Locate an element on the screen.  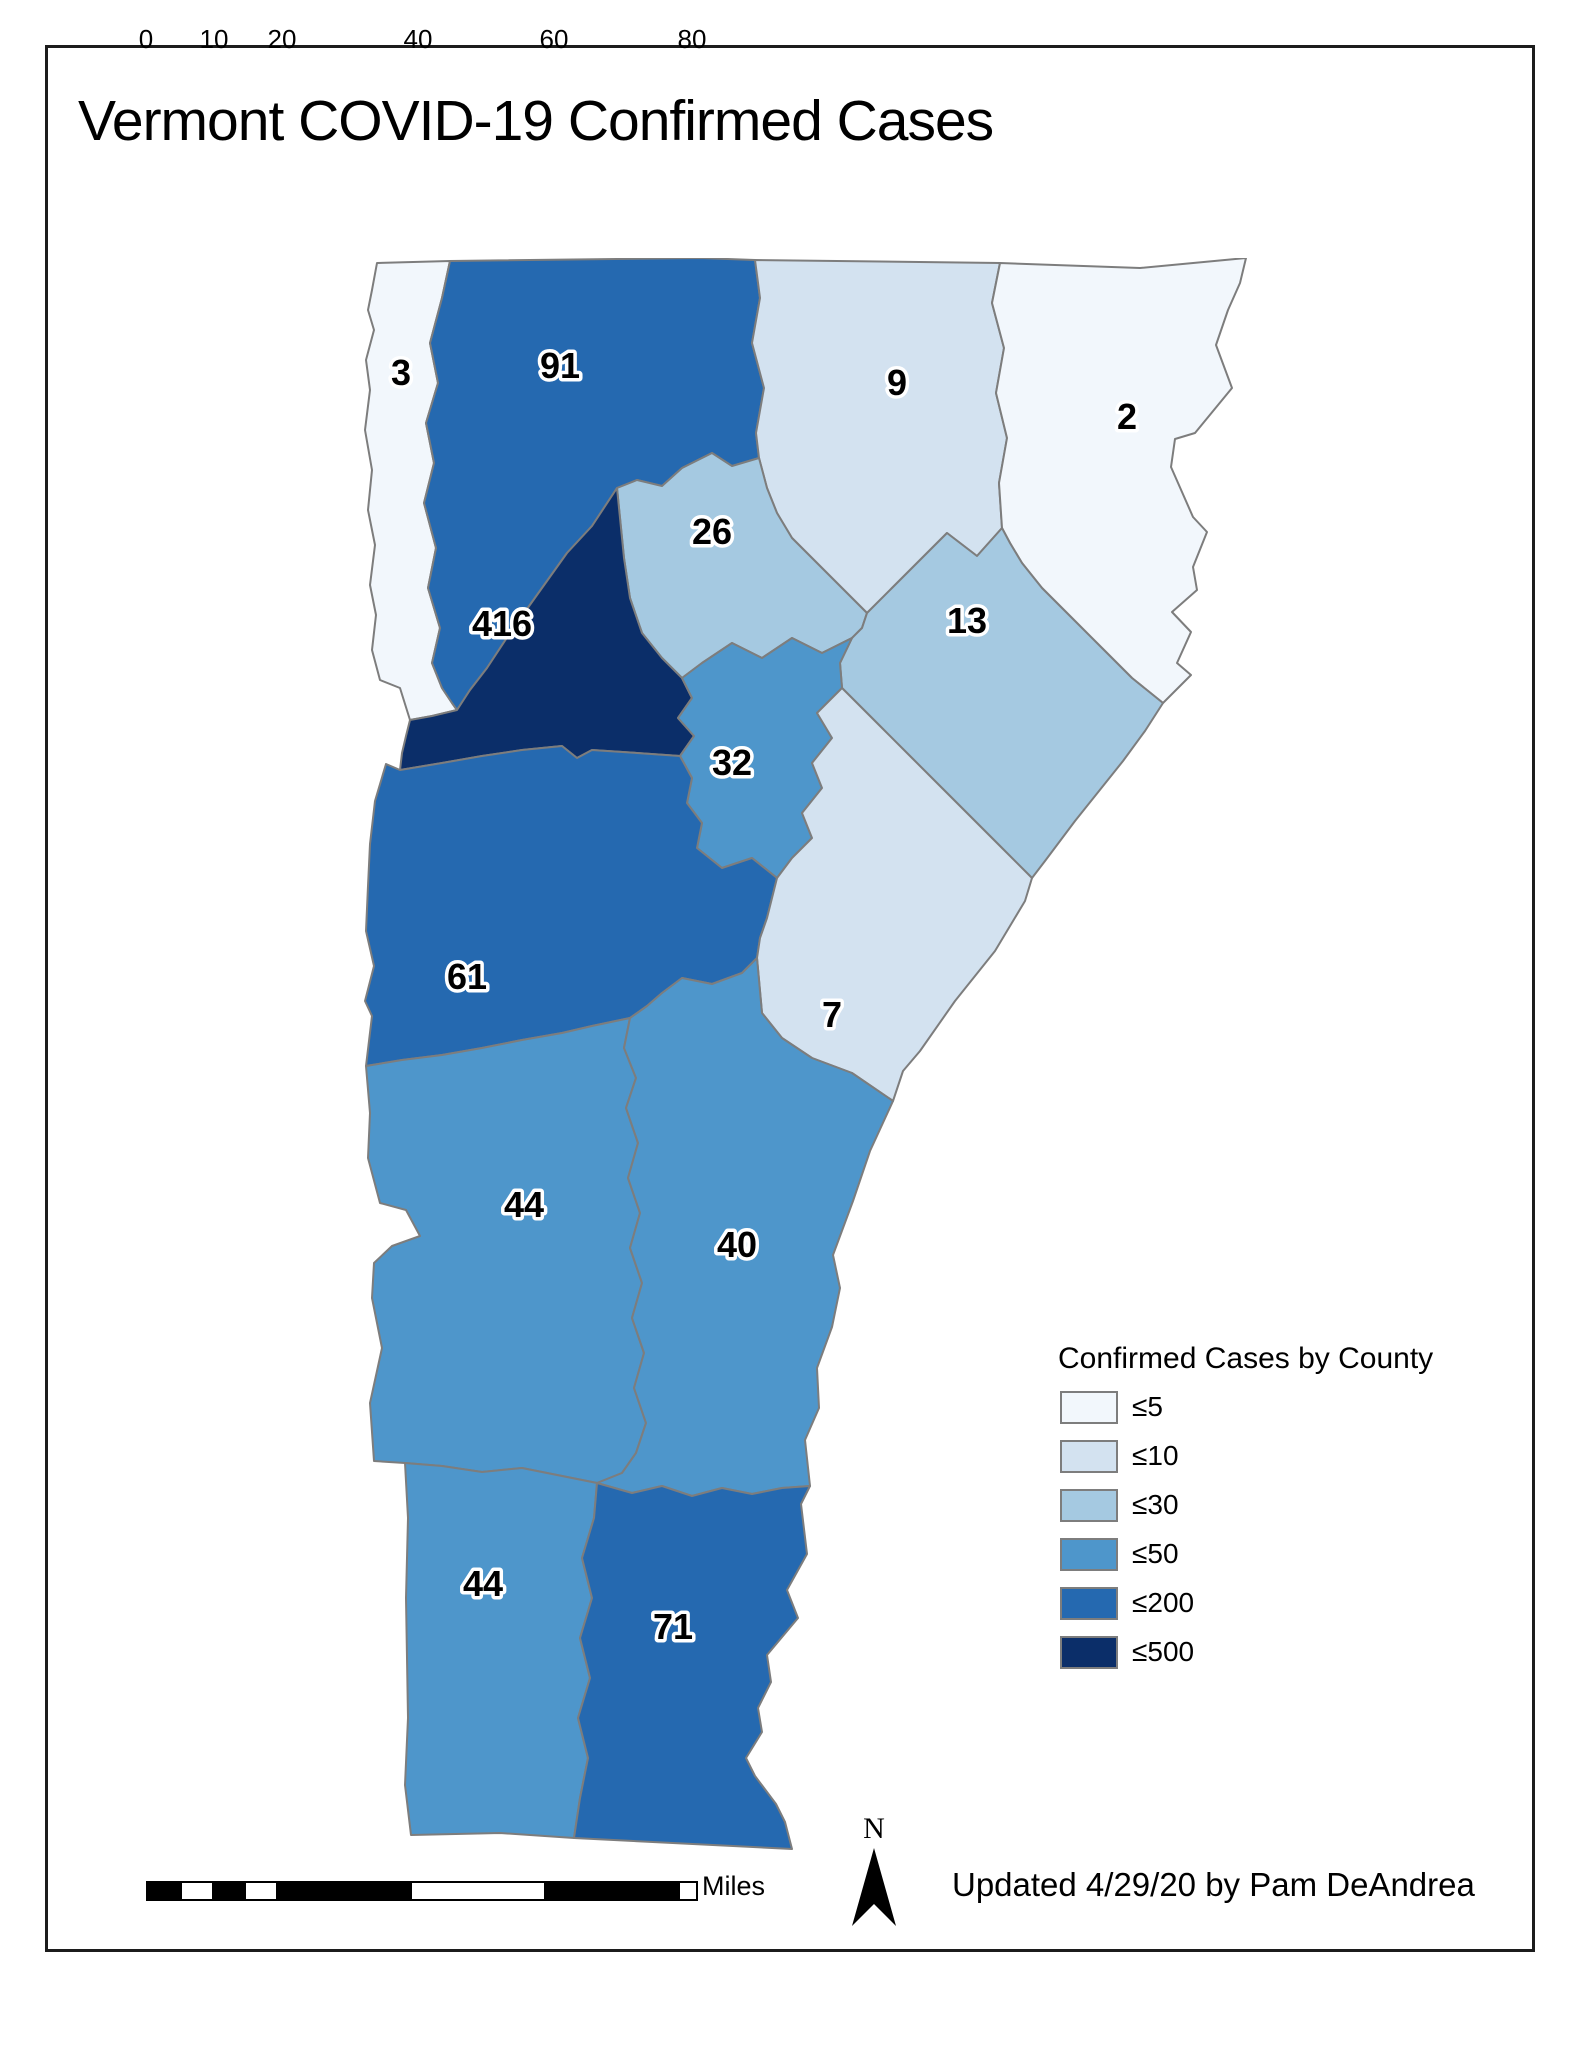
legend-swatch-le500 is located at coordinates (1089, 1652).